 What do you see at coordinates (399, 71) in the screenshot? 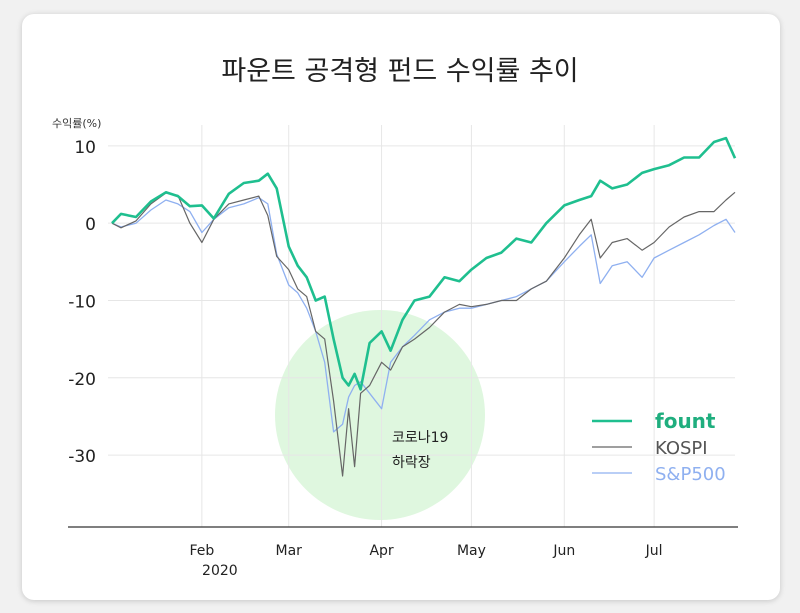
I see `chart-title: 파운트 공격형 펀드 수익률 추이` at bounding box center [399, 71].